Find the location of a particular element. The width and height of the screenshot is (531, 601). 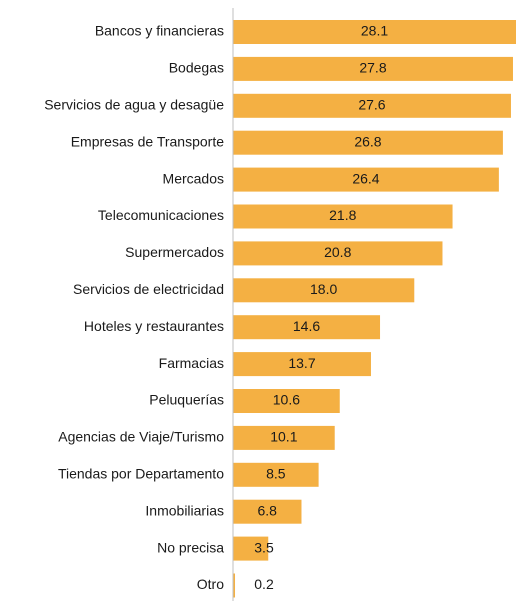

y-tick-label: Hoteles y restaurantes is located at coordinates (154, 326).